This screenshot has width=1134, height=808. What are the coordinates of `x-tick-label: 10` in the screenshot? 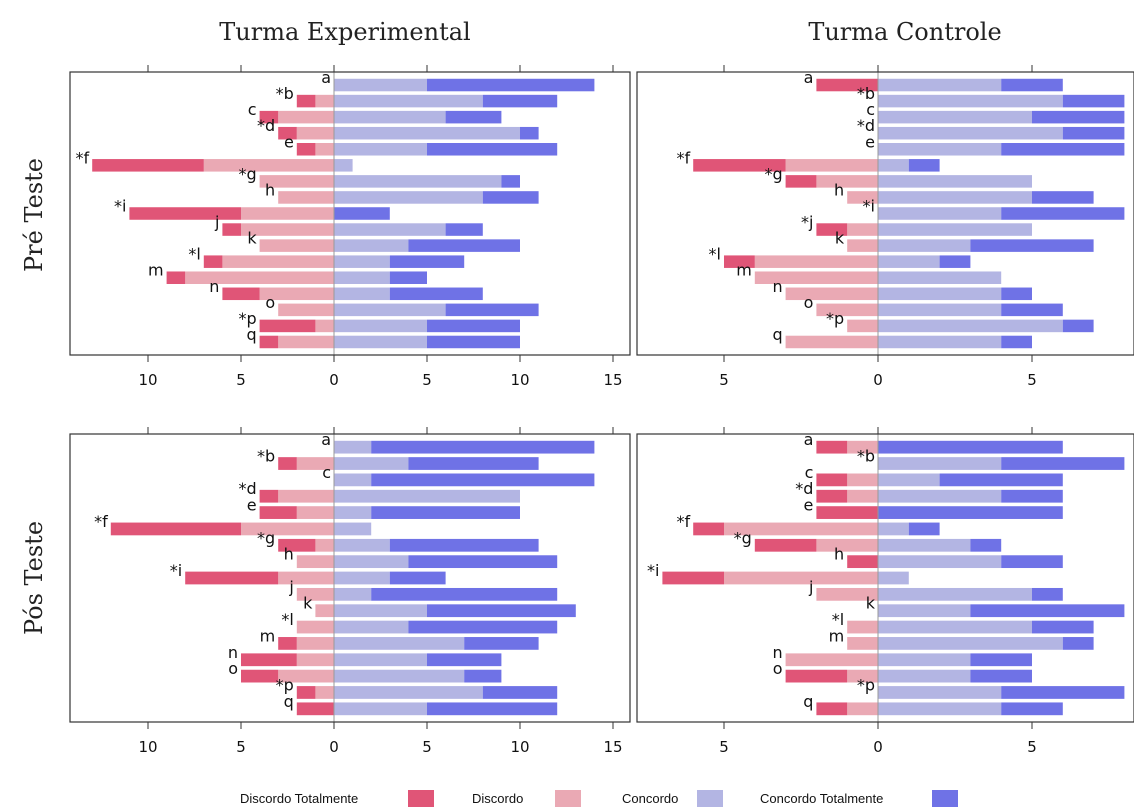 It's located at (147, 747).